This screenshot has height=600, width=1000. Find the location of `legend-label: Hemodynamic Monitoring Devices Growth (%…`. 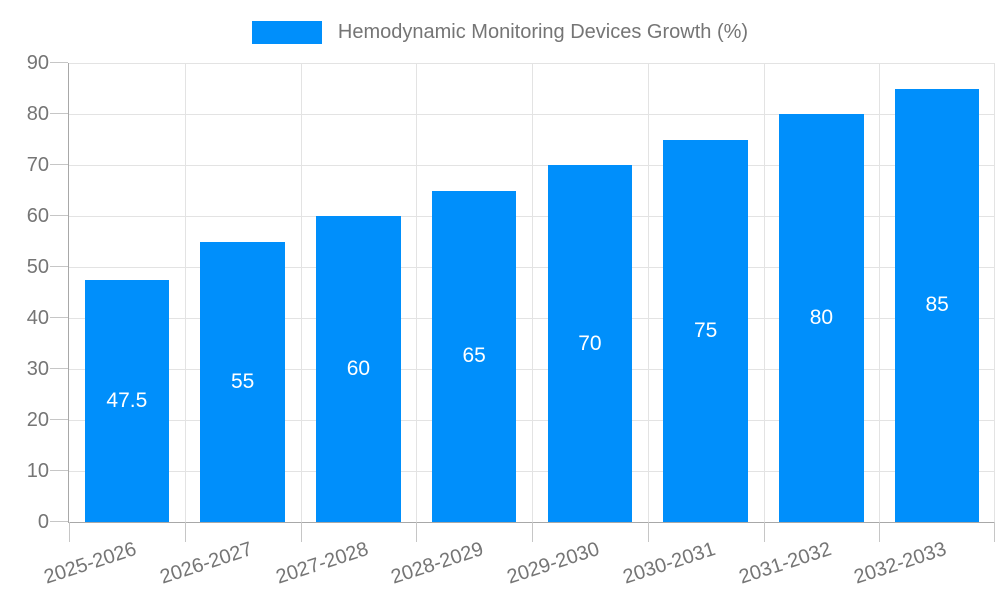

legend-label: Hemodynamic Monitoring Devices Growth (%… is located at coordinates (543, 32).